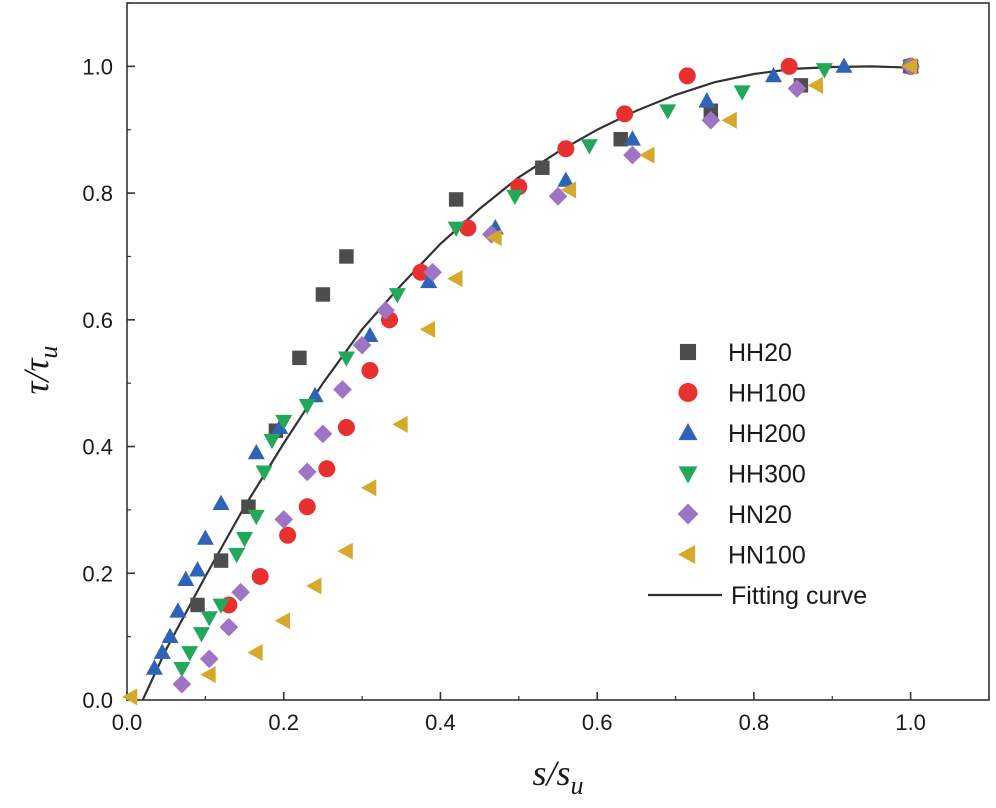  Describe the element at coordinates (754, 722) in the screenshot. I see `x-tick-label: 0.8` at that location.